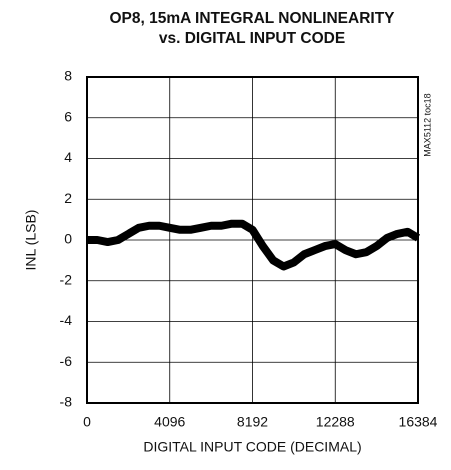 Image resolution: width=451 pixels, height=470 pixels. I want to click on x-tick-label: 16384, so click(418, 422).